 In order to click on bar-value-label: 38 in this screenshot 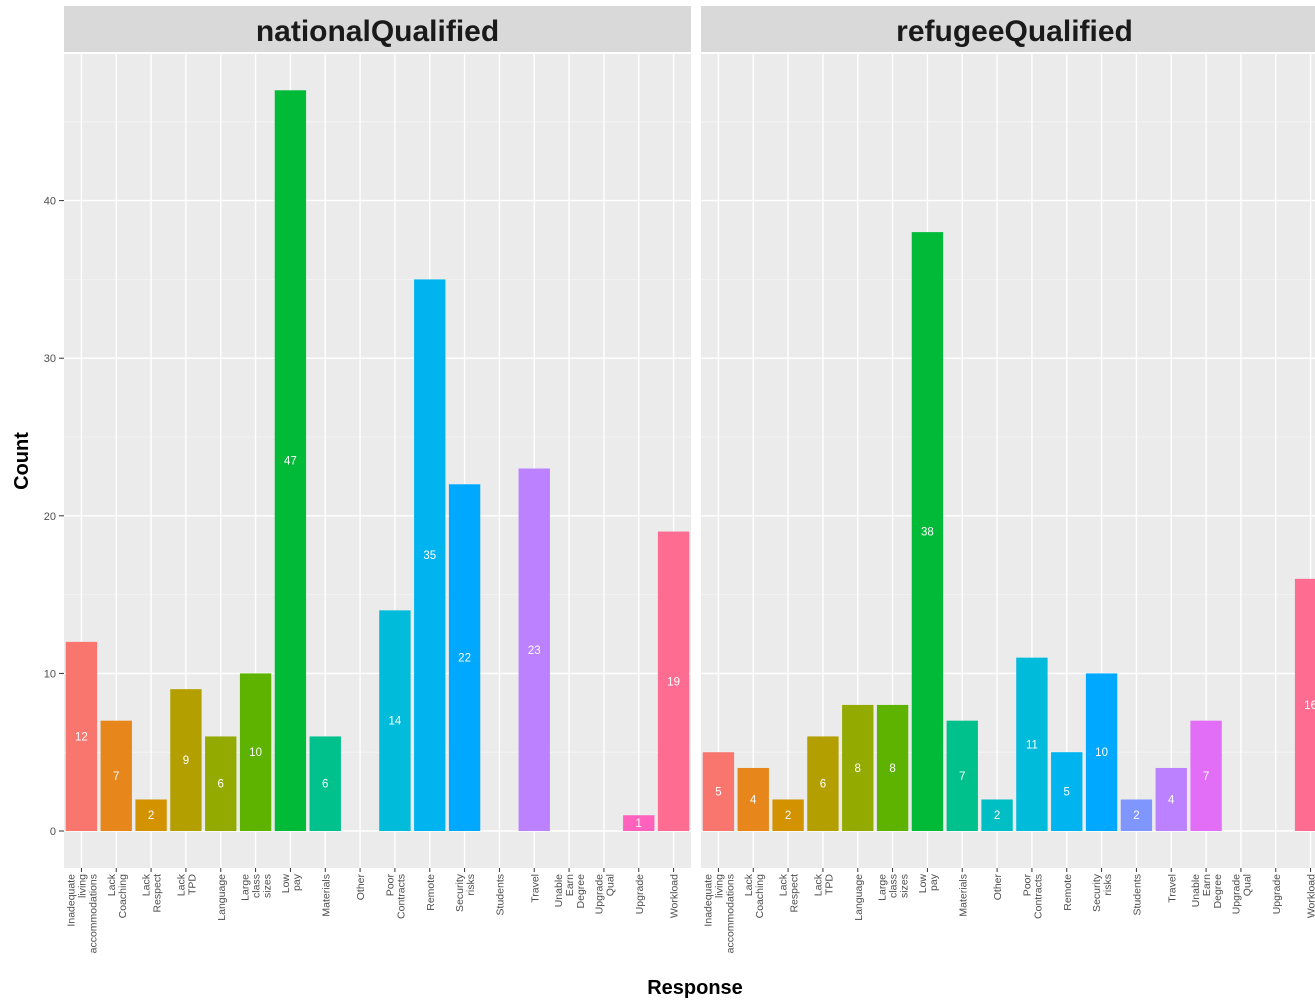, I will do `click(927, 533)`.